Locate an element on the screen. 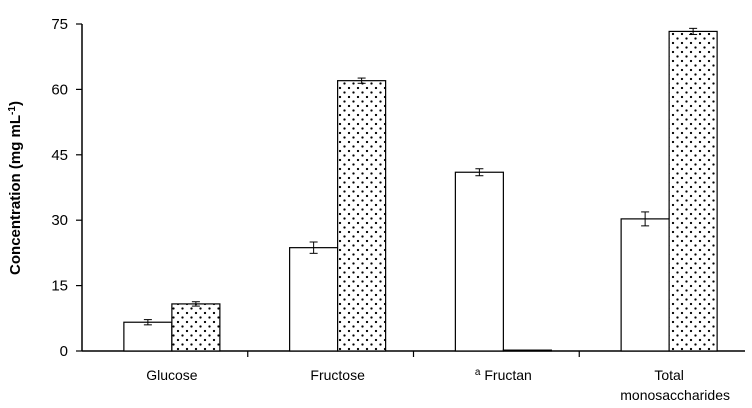 The height and width of the screenshot is (408, 752). y-tick-label: 60 is located at coordinates (59, 89).